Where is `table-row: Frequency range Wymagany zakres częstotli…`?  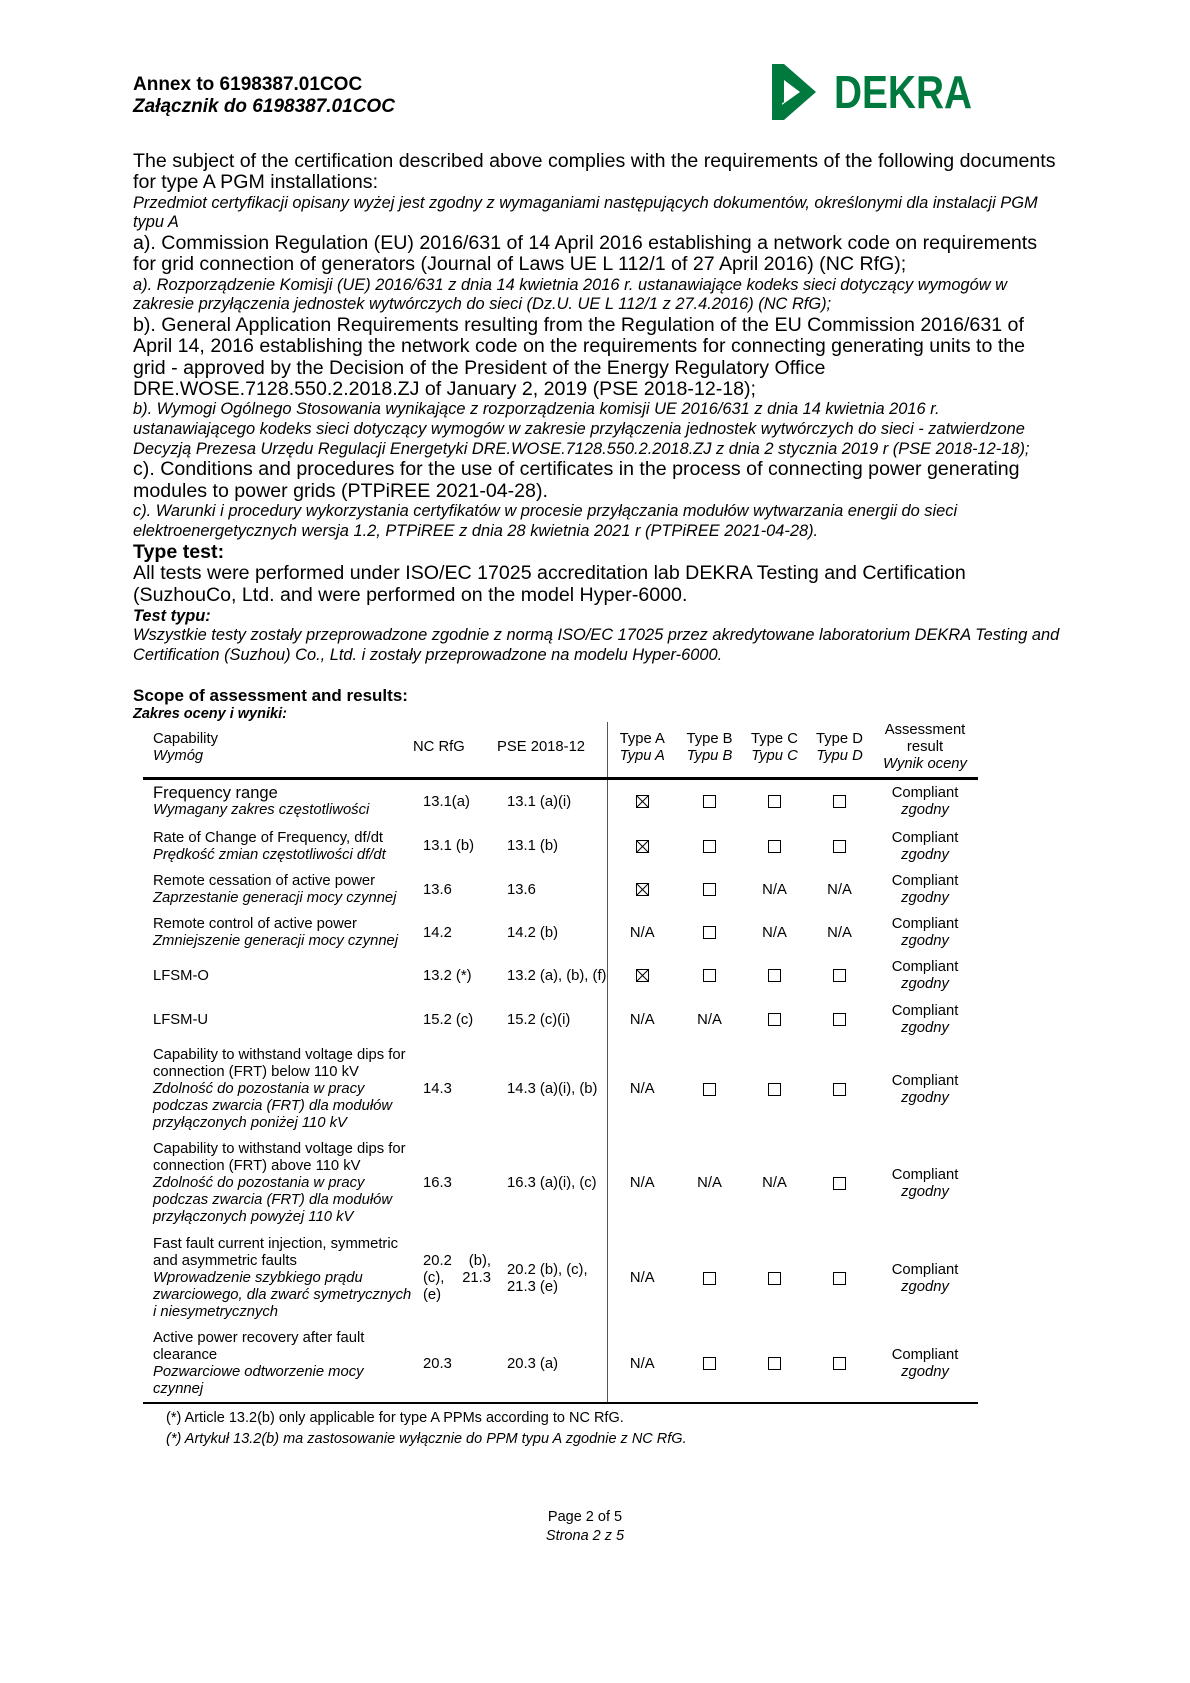
table-row: Frequency range Wymagany zakres częstotli… is located at coordinates (560, 801).